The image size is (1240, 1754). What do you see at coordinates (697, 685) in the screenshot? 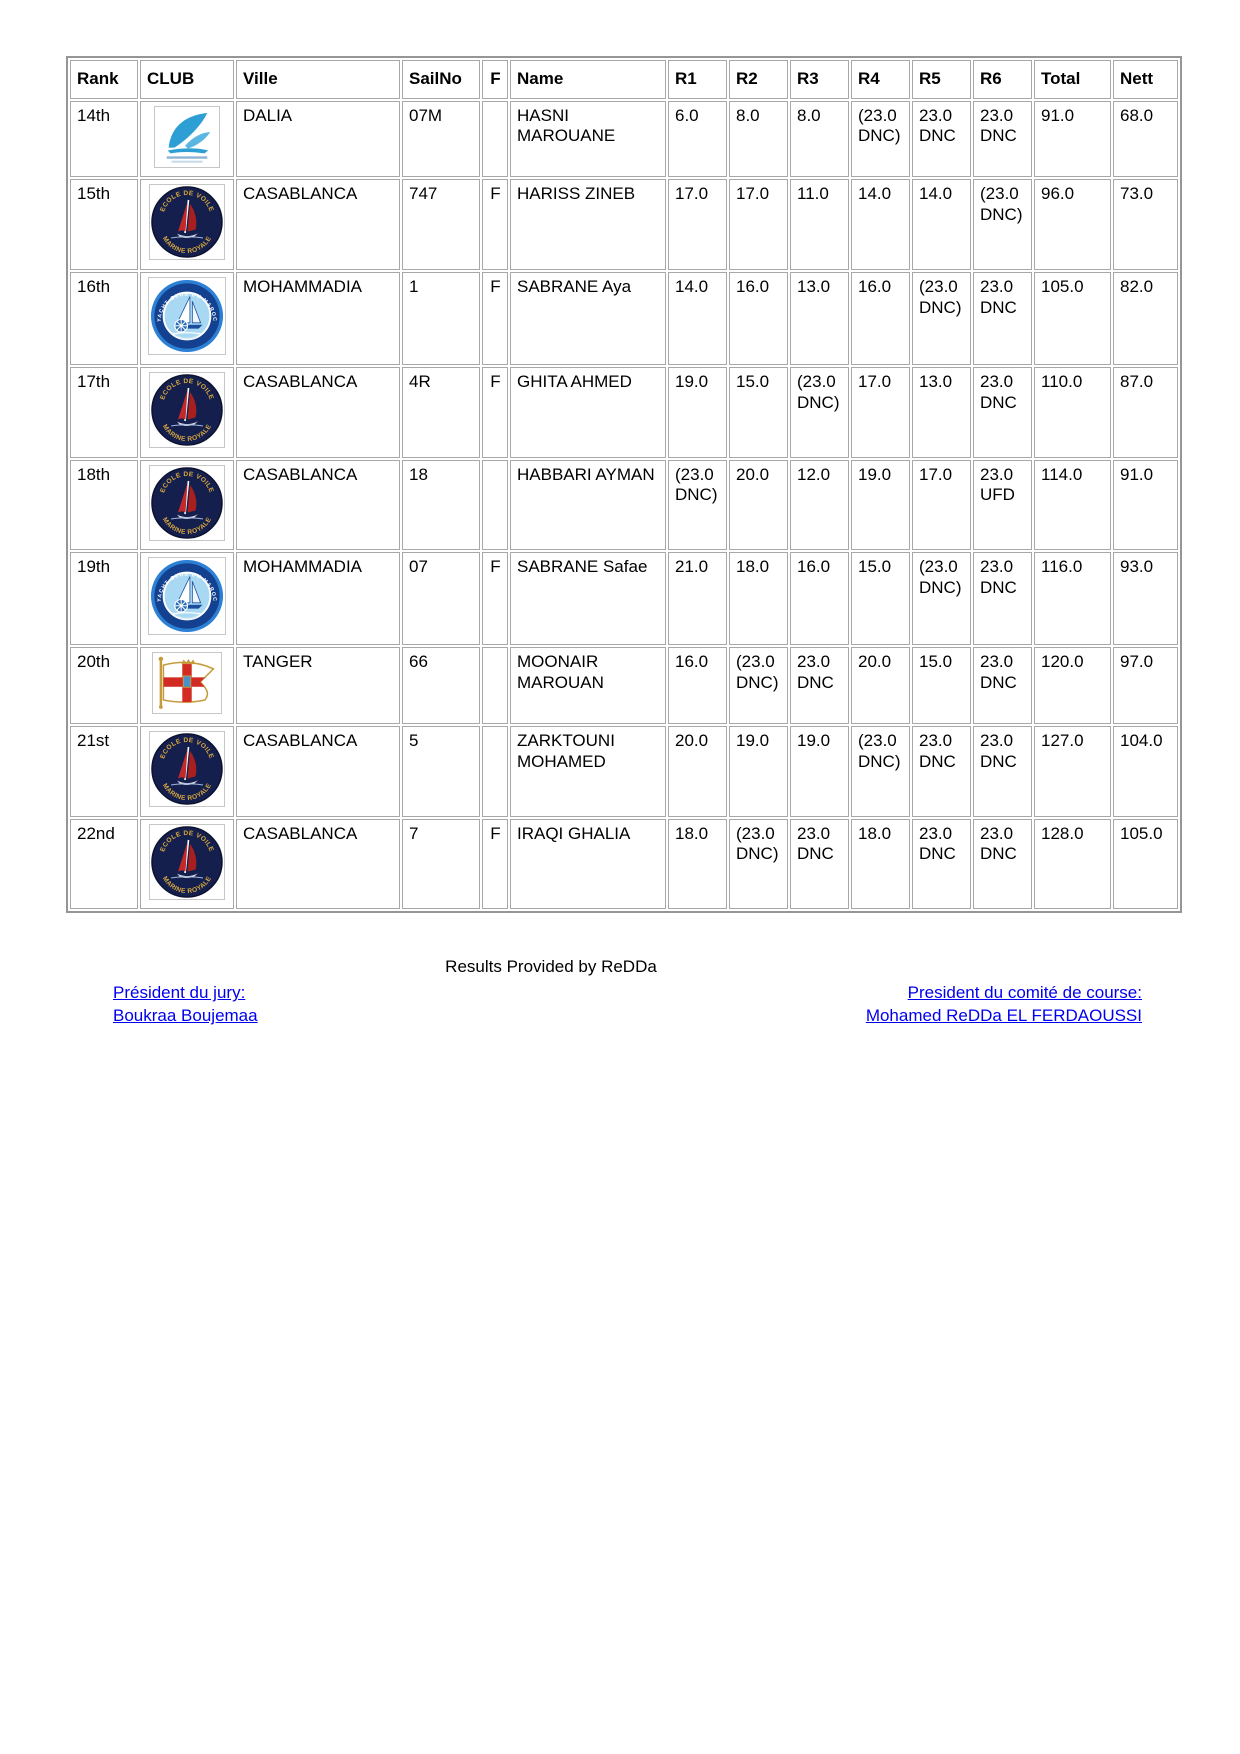
I see `race1-cell: 16.0` at bounding box center [697, 685].